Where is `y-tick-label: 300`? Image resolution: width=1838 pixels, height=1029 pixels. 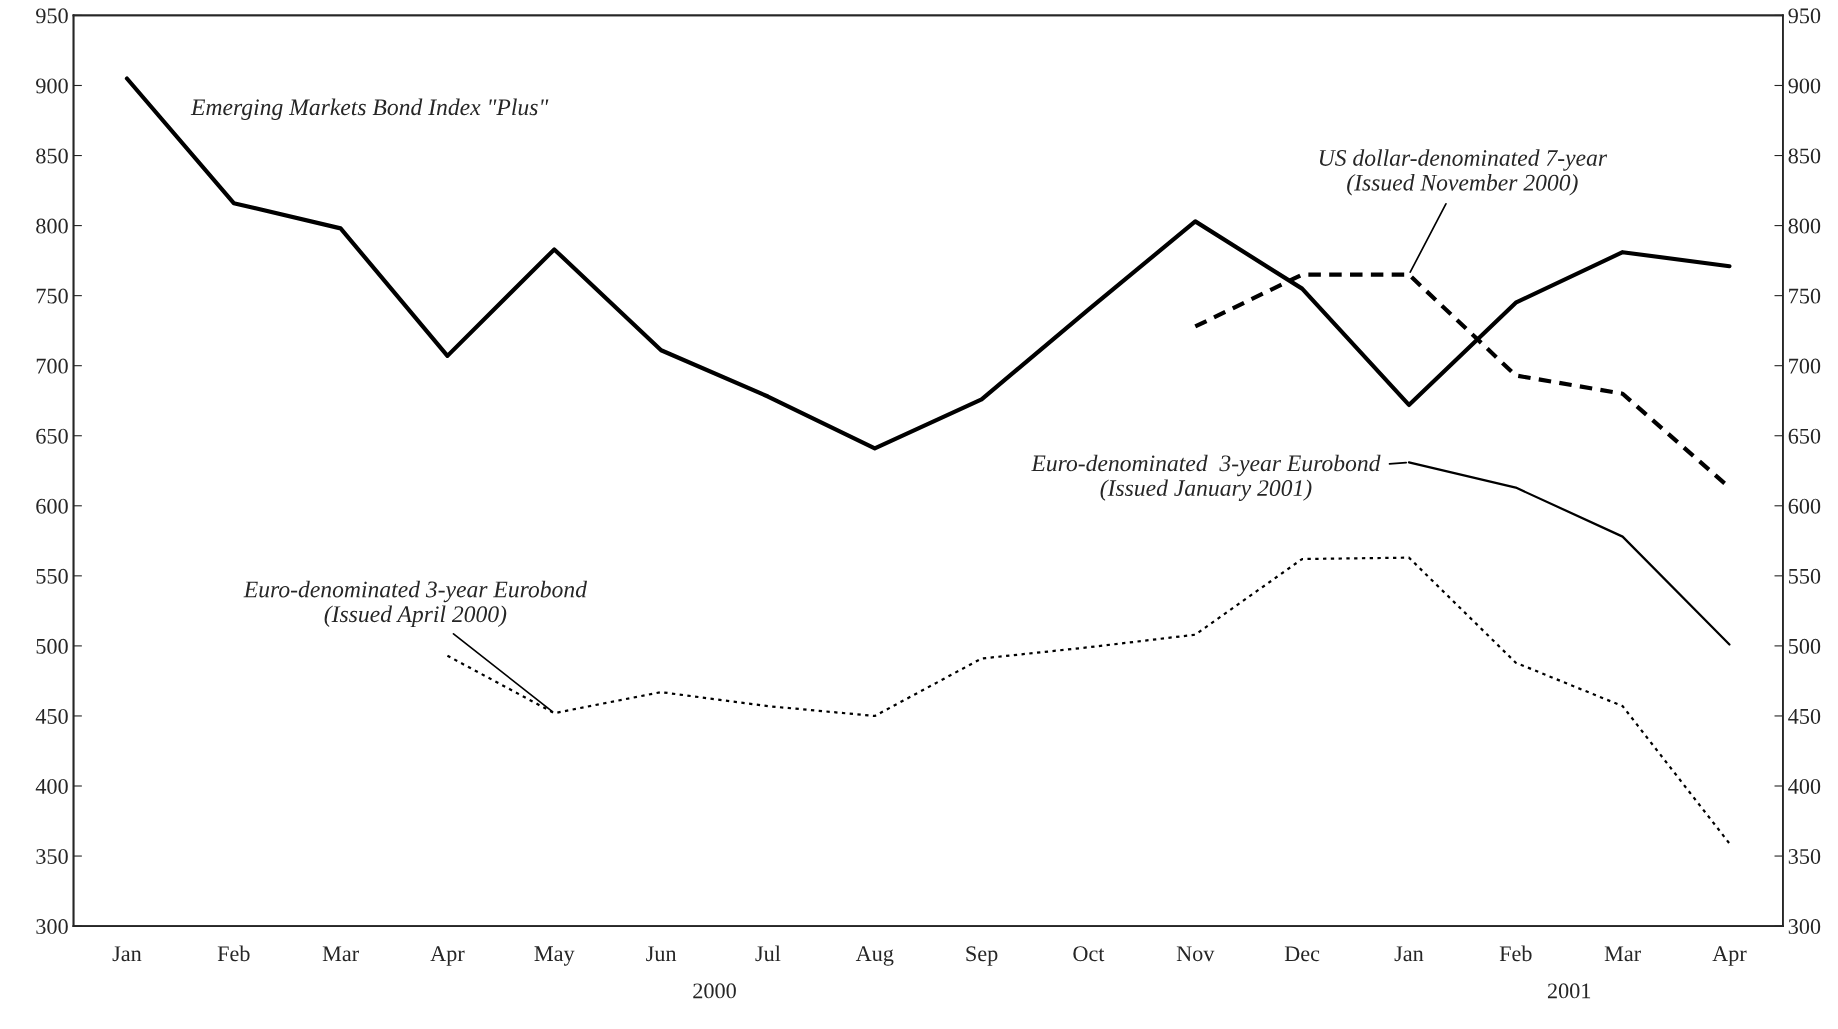 y-tick-label: 300 is located at coordinates (52, 927).